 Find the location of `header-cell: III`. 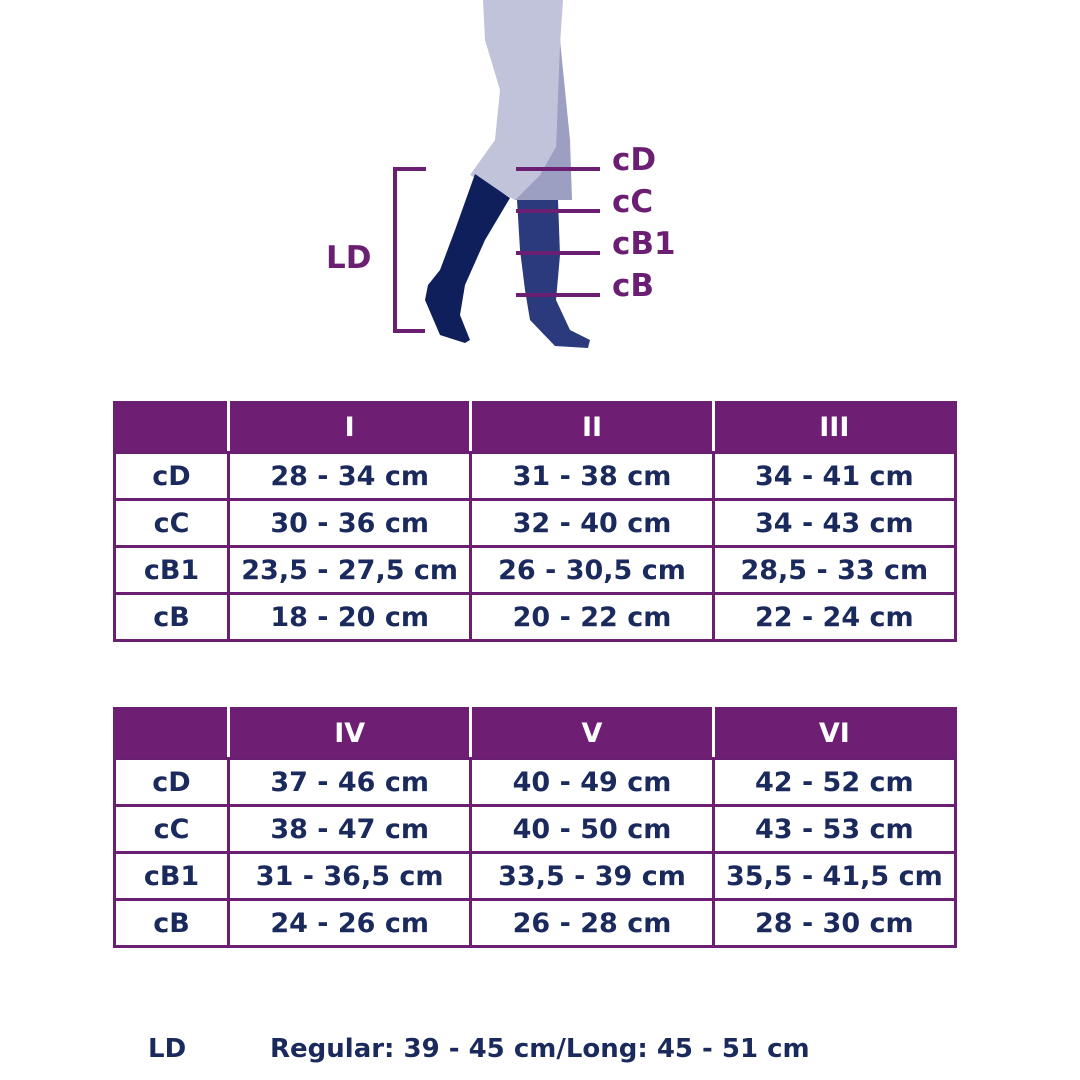

header-cell: III is located at coordinates (834, 427).